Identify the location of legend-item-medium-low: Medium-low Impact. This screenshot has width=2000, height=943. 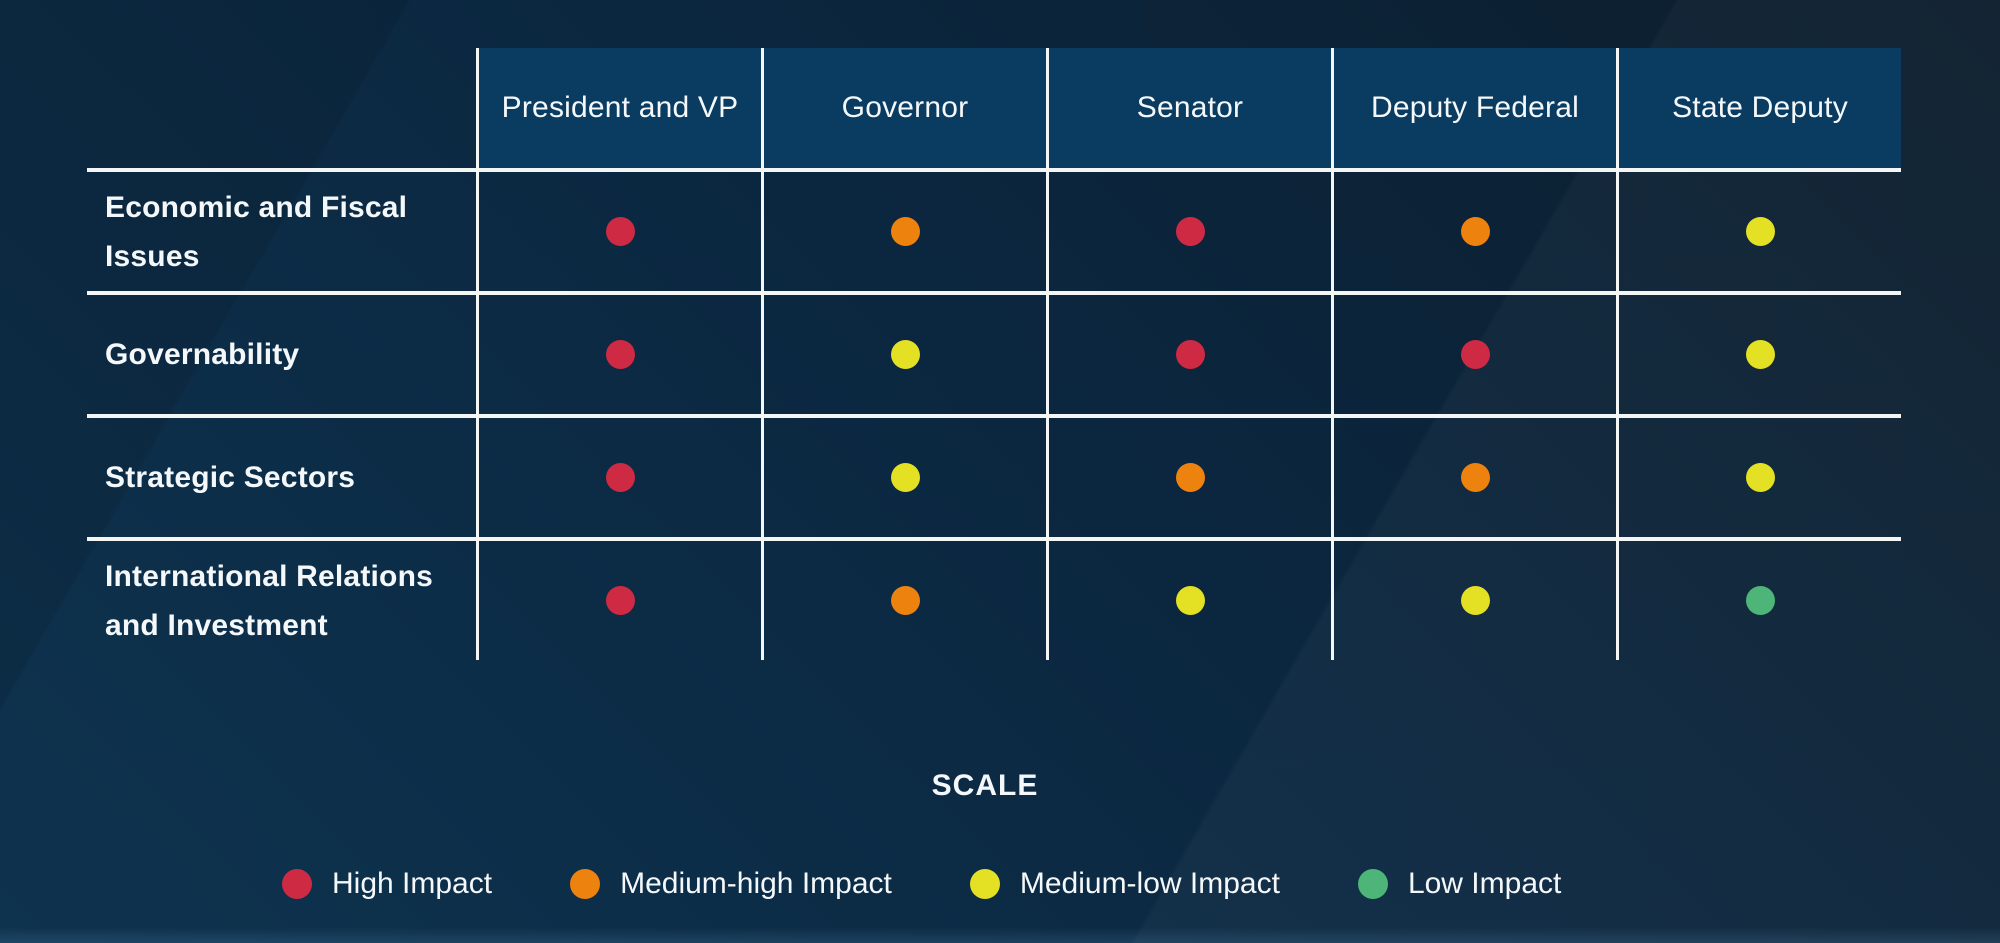
(1124, 884).